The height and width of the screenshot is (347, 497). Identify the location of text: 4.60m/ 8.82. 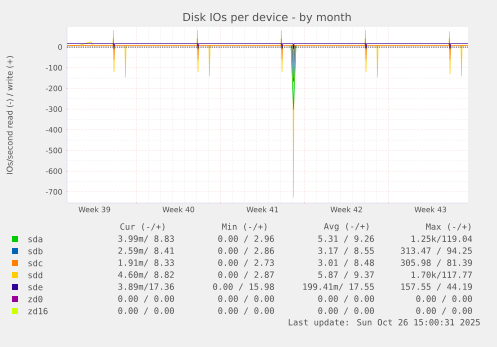
(146, 275).